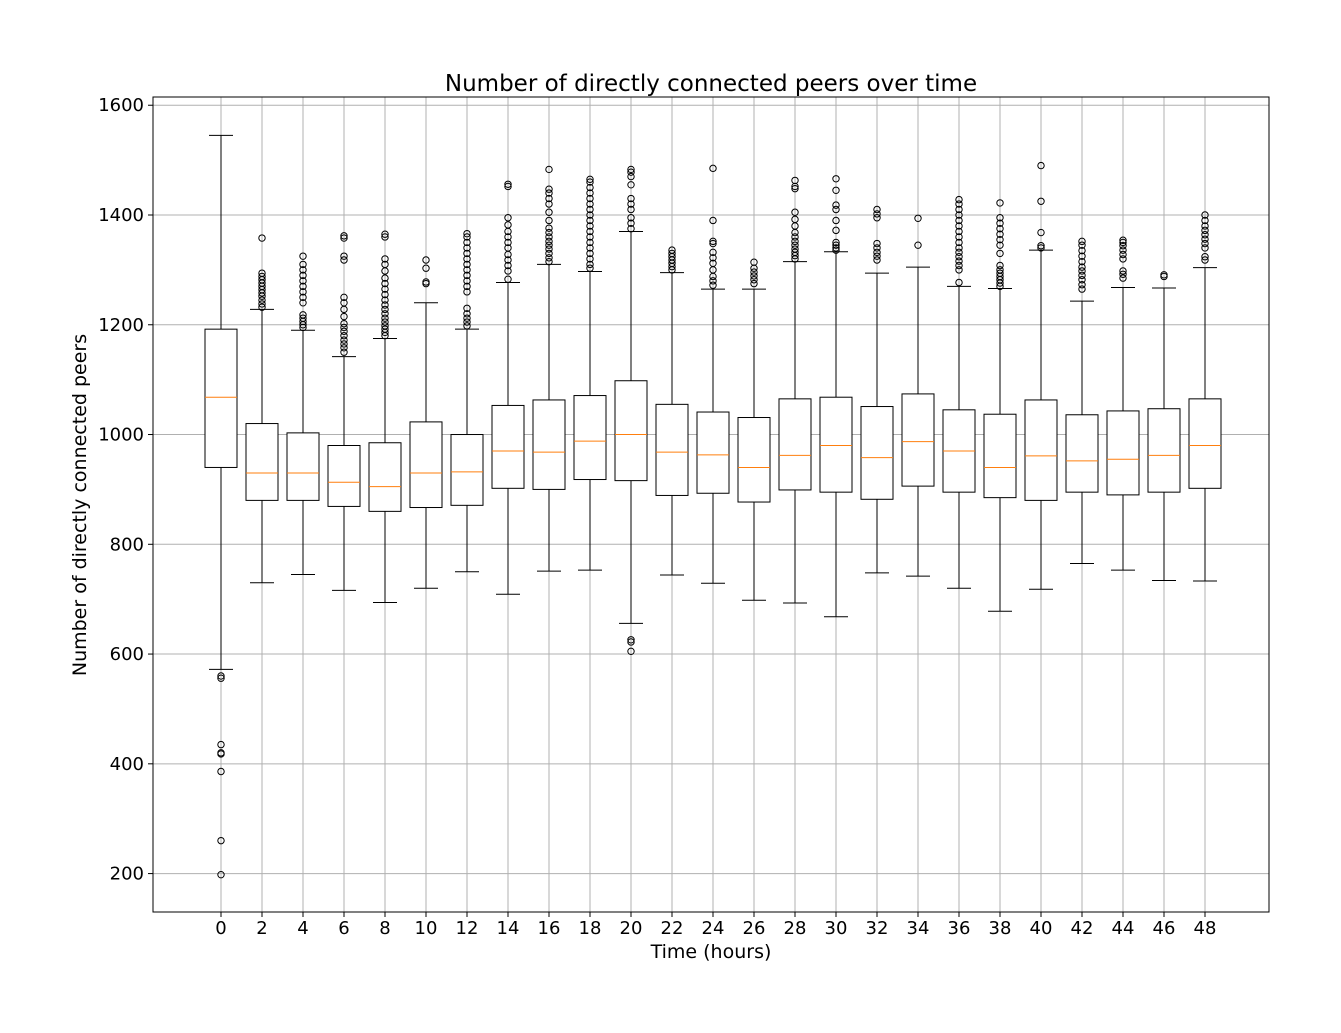  I want to click on y-tick-label: 600, so click(127, 654).